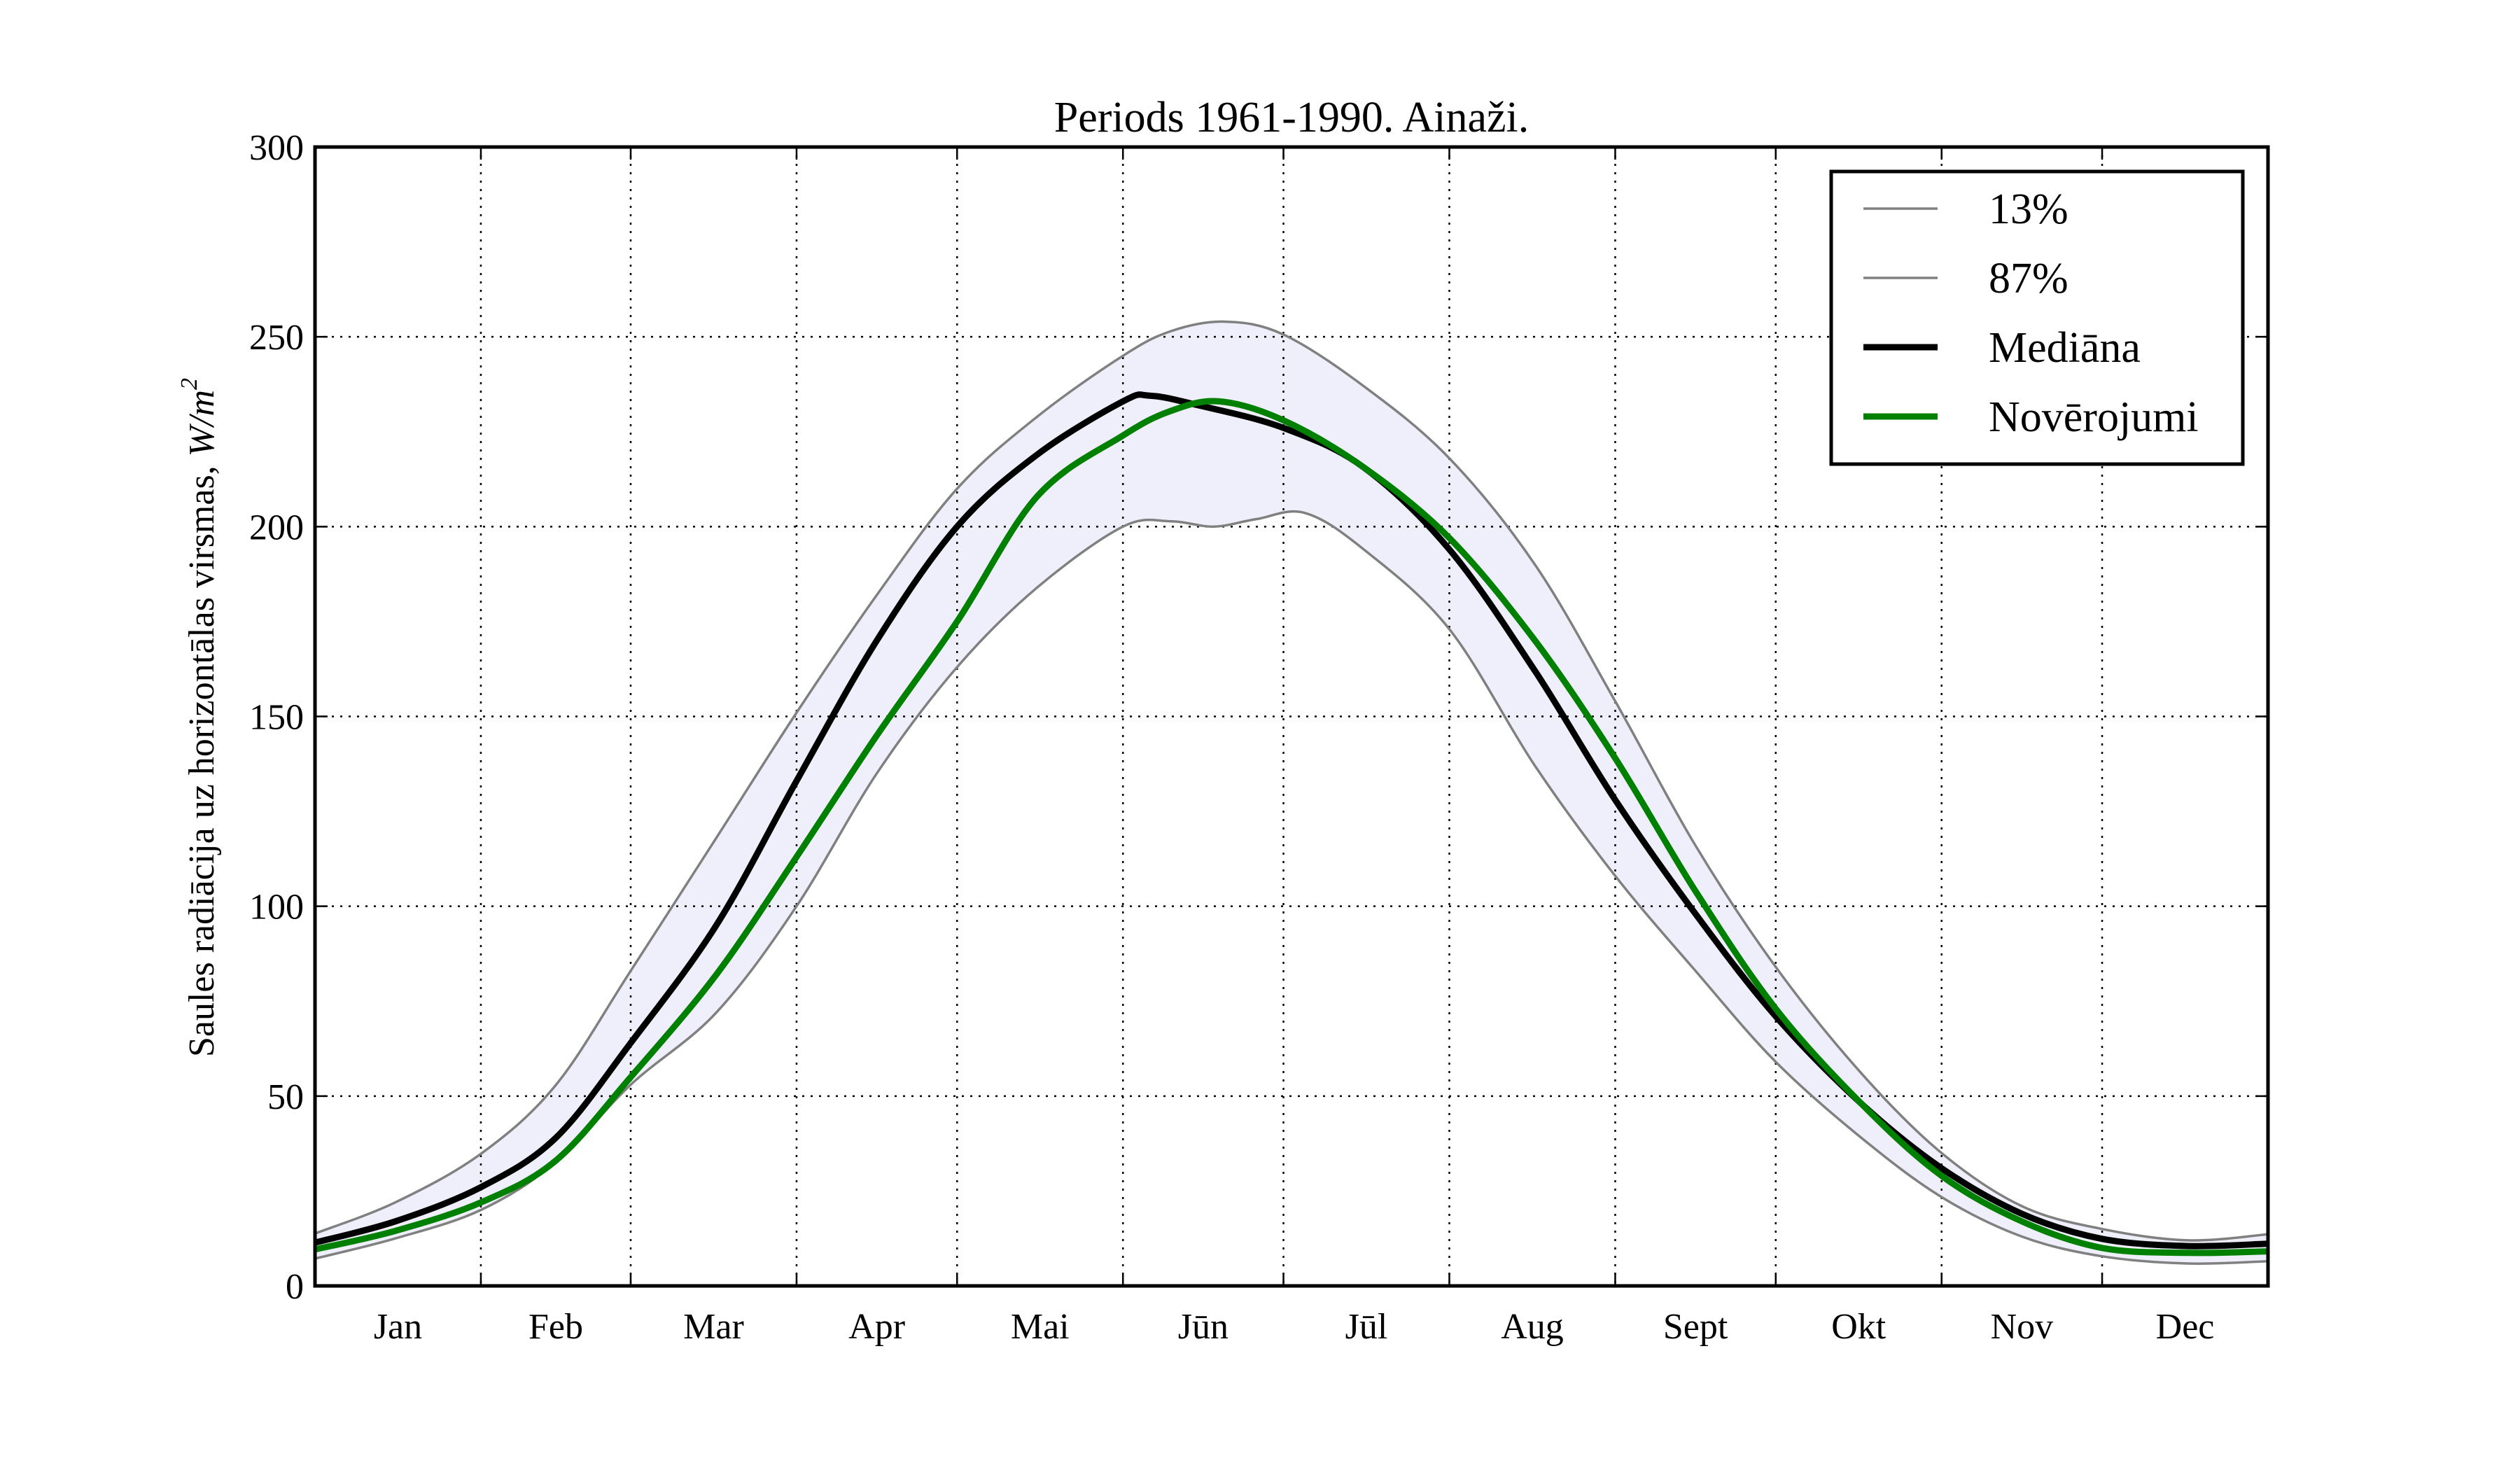 This screenshot has height=1470, width=2520. Describe the element at coordinates (713, 1327) in the screenshot. I see `x-tick-label-month: Mar` at that location.